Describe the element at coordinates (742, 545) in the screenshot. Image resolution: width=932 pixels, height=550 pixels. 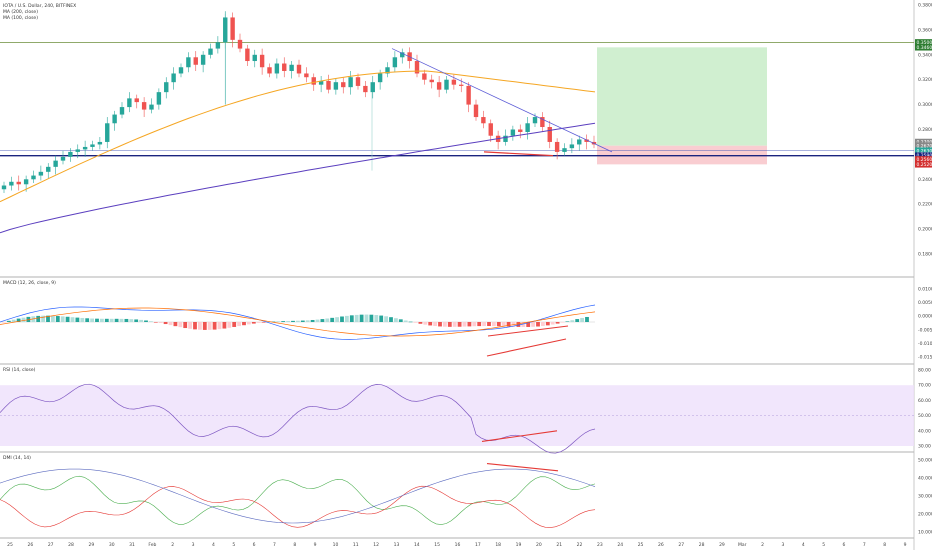
I see `time-tick-label: Mar` at that location.